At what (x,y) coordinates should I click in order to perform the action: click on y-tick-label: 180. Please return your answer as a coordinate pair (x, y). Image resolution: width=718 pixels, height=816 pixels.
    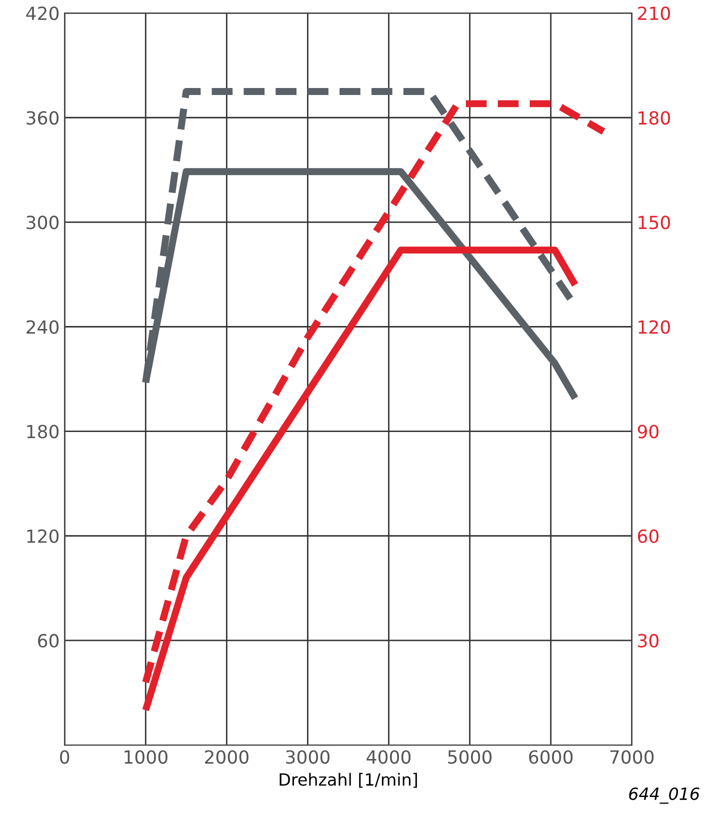
    Looking at the image, I should click on (43, 431).